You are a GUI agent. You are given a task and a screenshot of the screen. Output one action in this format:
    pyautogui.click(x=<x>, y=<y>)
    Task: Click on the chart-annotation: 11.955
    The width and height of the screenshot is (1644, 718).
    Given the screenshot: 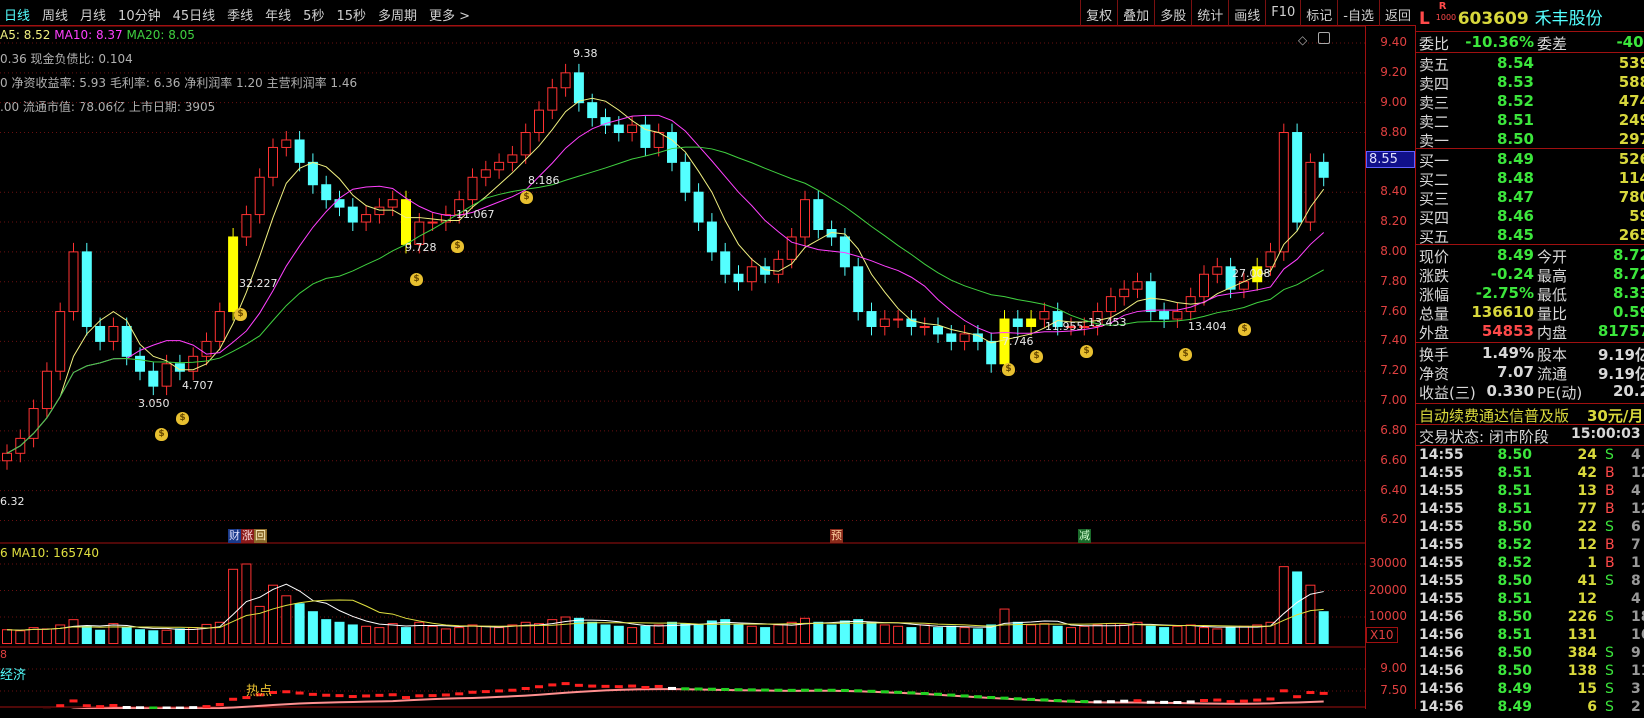 What is the action you would take?
    pyautogui.click(x=1064, y=326)
    